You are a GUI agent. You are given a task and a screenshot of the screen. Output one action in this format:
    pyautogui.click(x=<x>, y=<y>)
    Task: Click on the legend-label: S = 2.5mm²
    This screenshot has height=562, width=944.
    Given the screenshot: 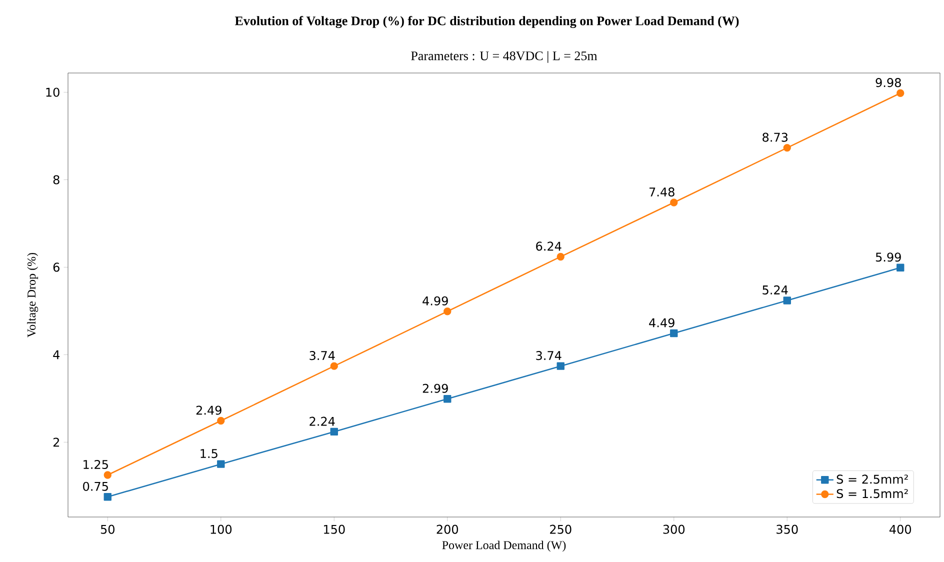 What is the action you would take?
    pyautogui.click(x=872, y=479)
    